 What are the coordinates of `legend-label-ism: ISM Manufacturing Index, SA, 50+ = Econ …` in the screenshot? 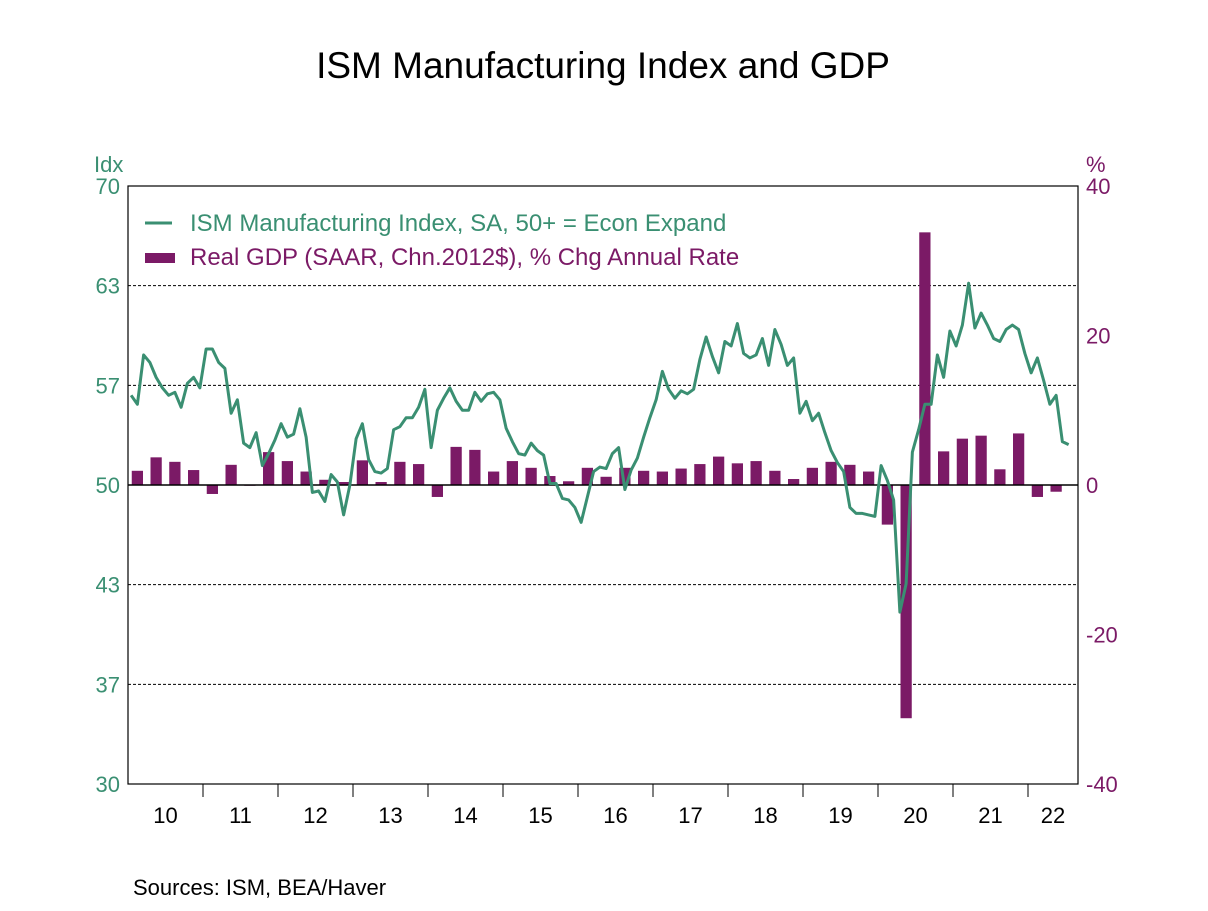 It's located at (458, 223).